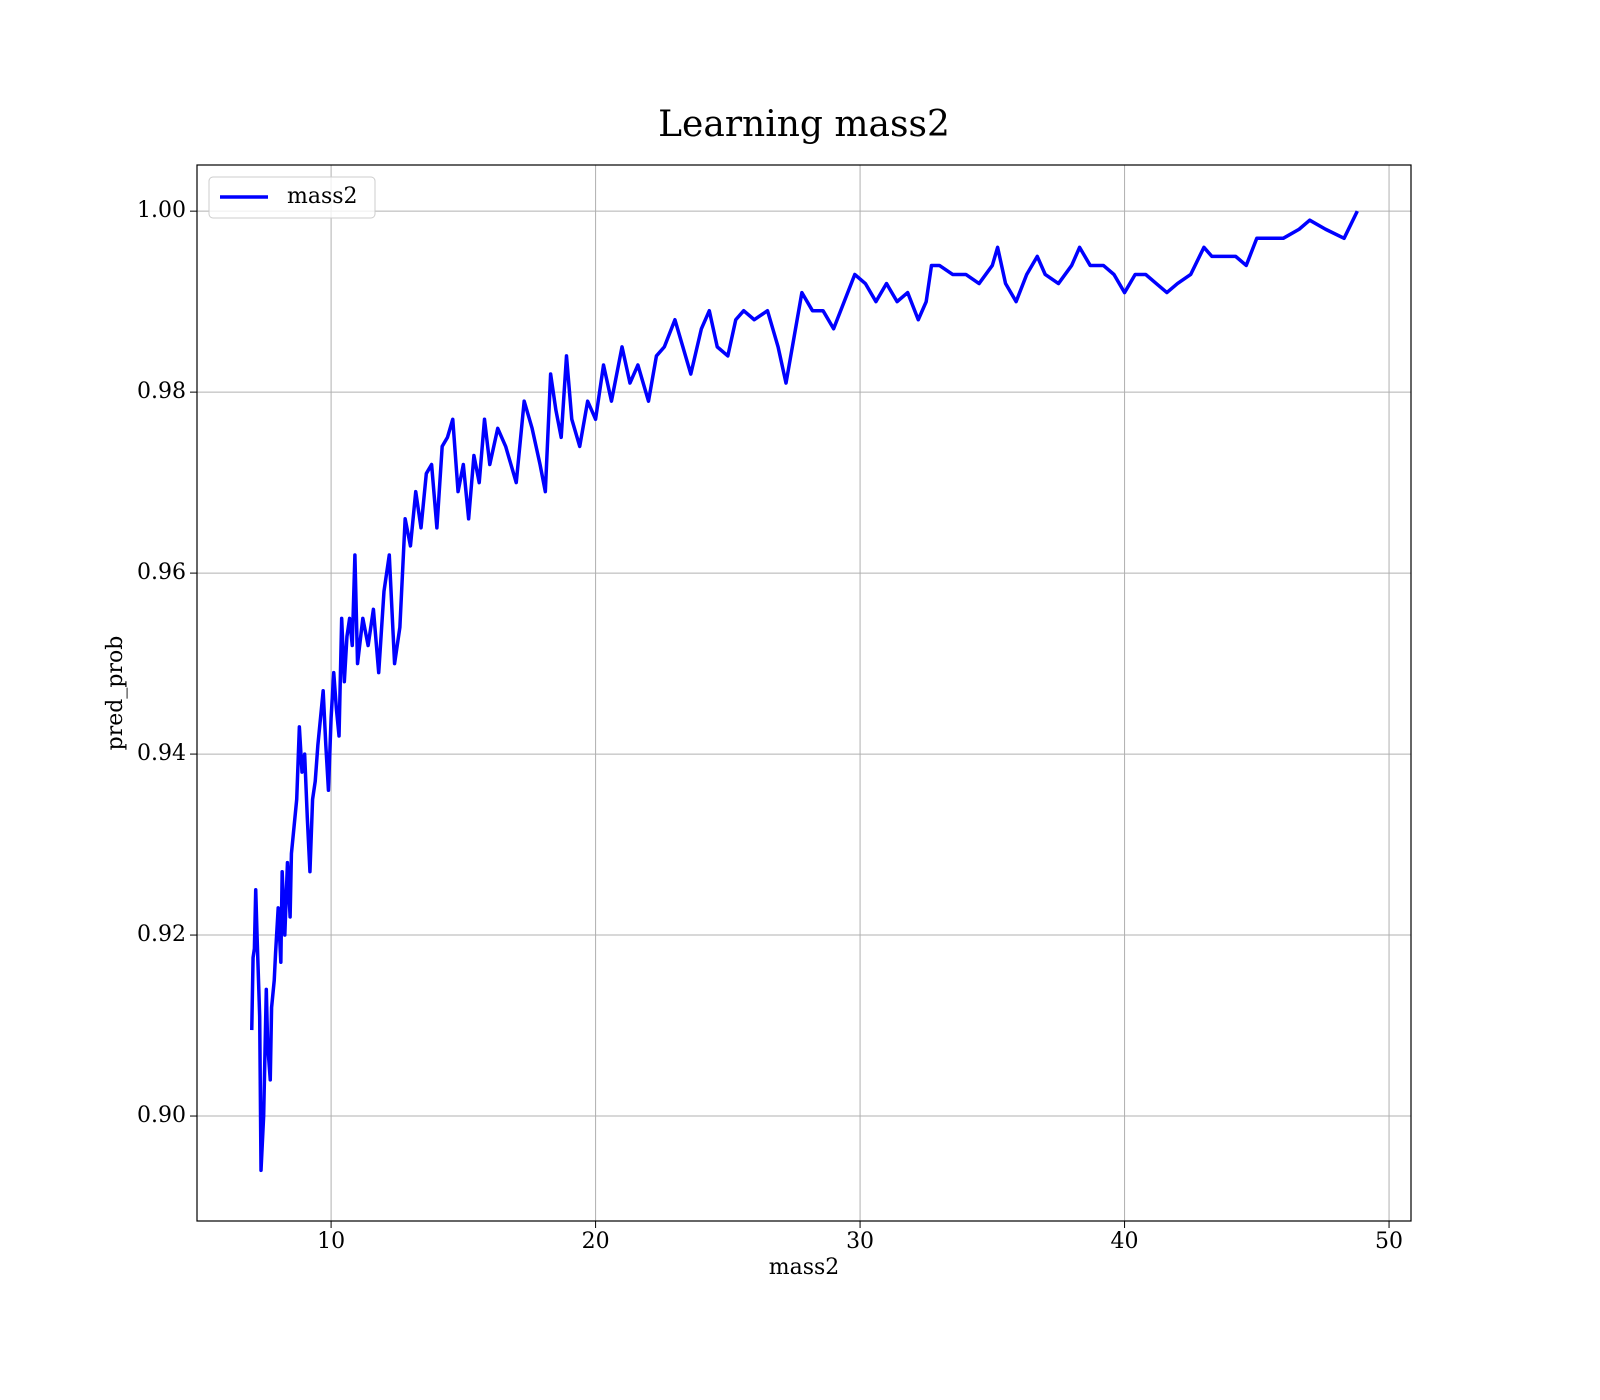  I want to click on legend-label: mass2, so click(322, 196).